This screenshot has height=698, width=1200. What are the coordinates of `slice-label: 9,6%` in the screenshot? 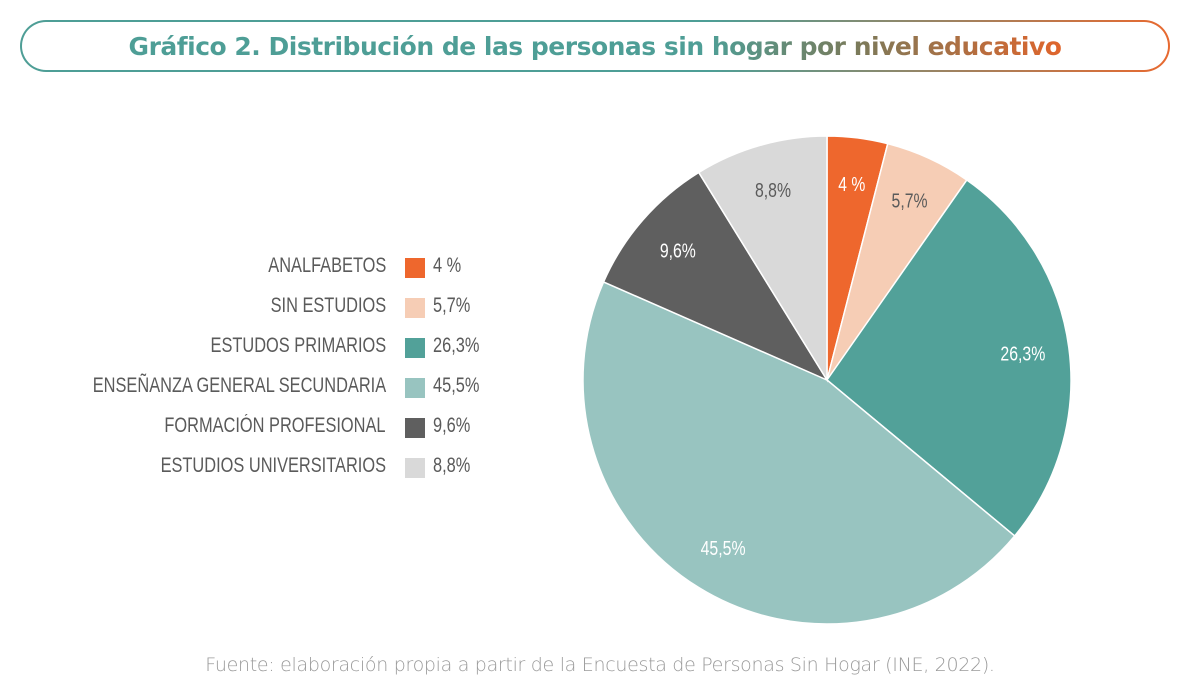 It's located at (678, 251).